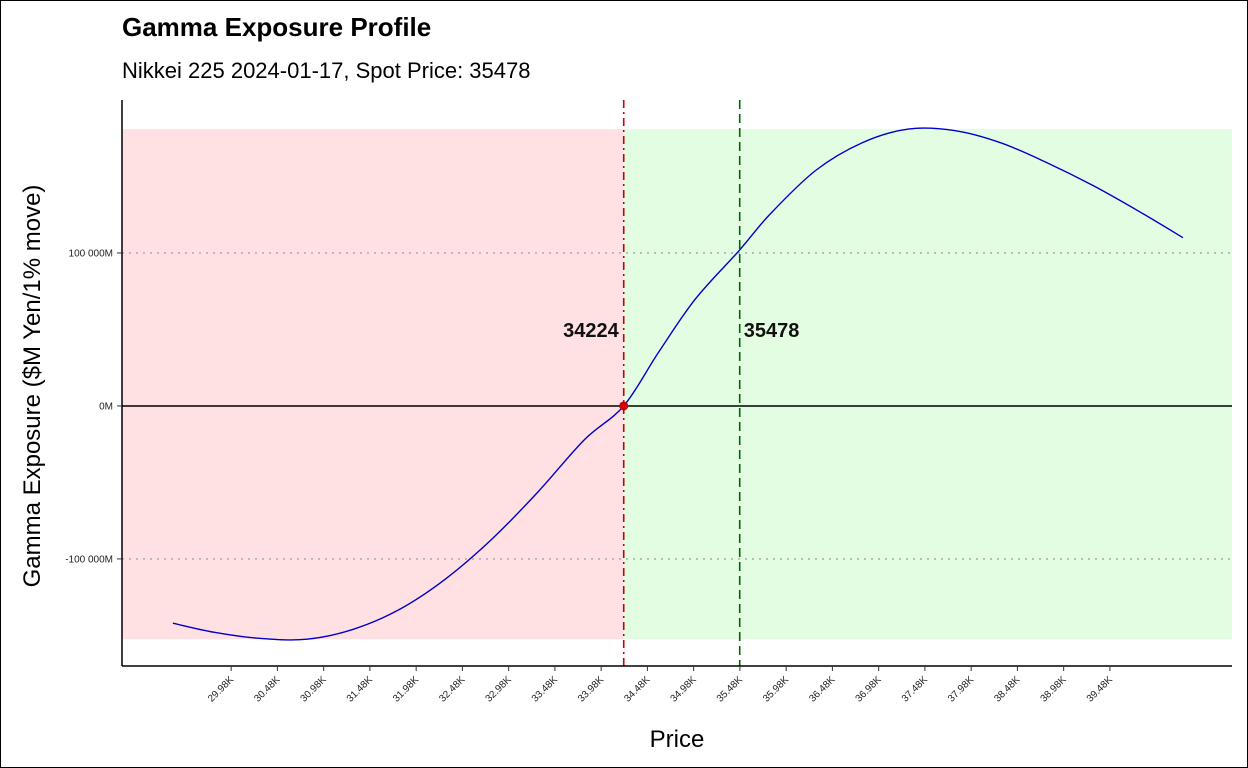 This screenshot has height=768, width=1248. I want to click on x-tick-label: 30.98K, so click(314, 689).